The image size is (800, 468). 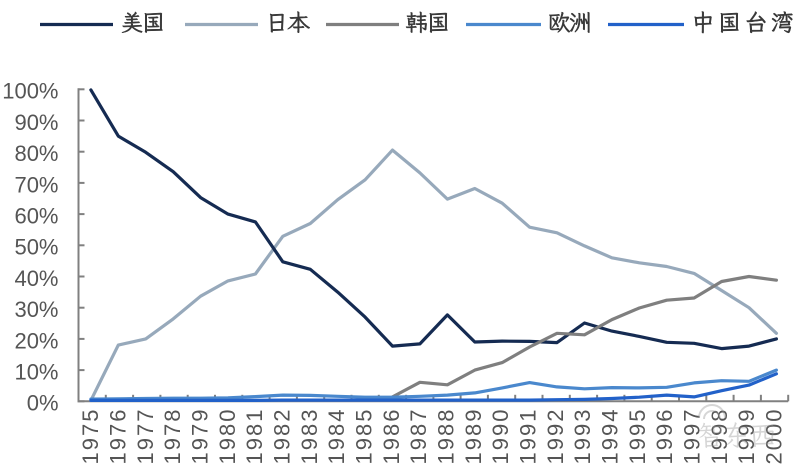 I want to click on svg-text: 1987, so click(x=418, y=436).